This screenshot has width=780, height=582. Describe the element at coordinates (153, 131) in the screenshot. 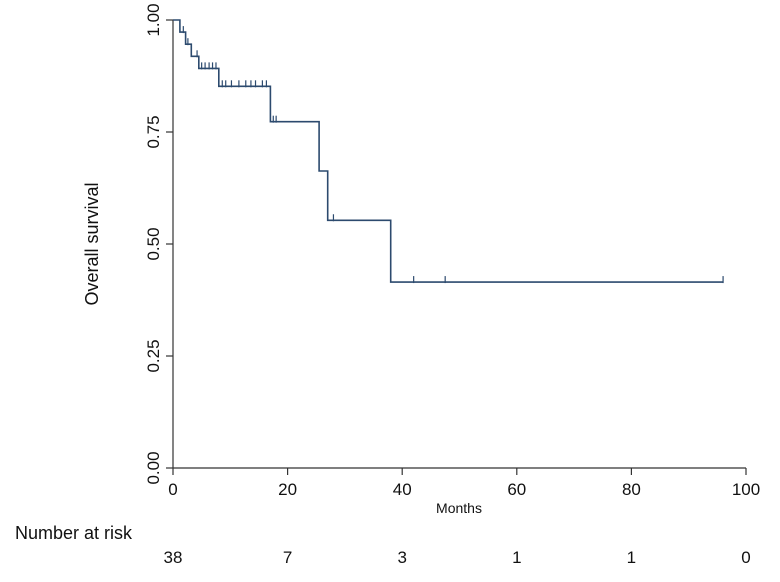

I see `y-tick-label: 0.75` at that location.